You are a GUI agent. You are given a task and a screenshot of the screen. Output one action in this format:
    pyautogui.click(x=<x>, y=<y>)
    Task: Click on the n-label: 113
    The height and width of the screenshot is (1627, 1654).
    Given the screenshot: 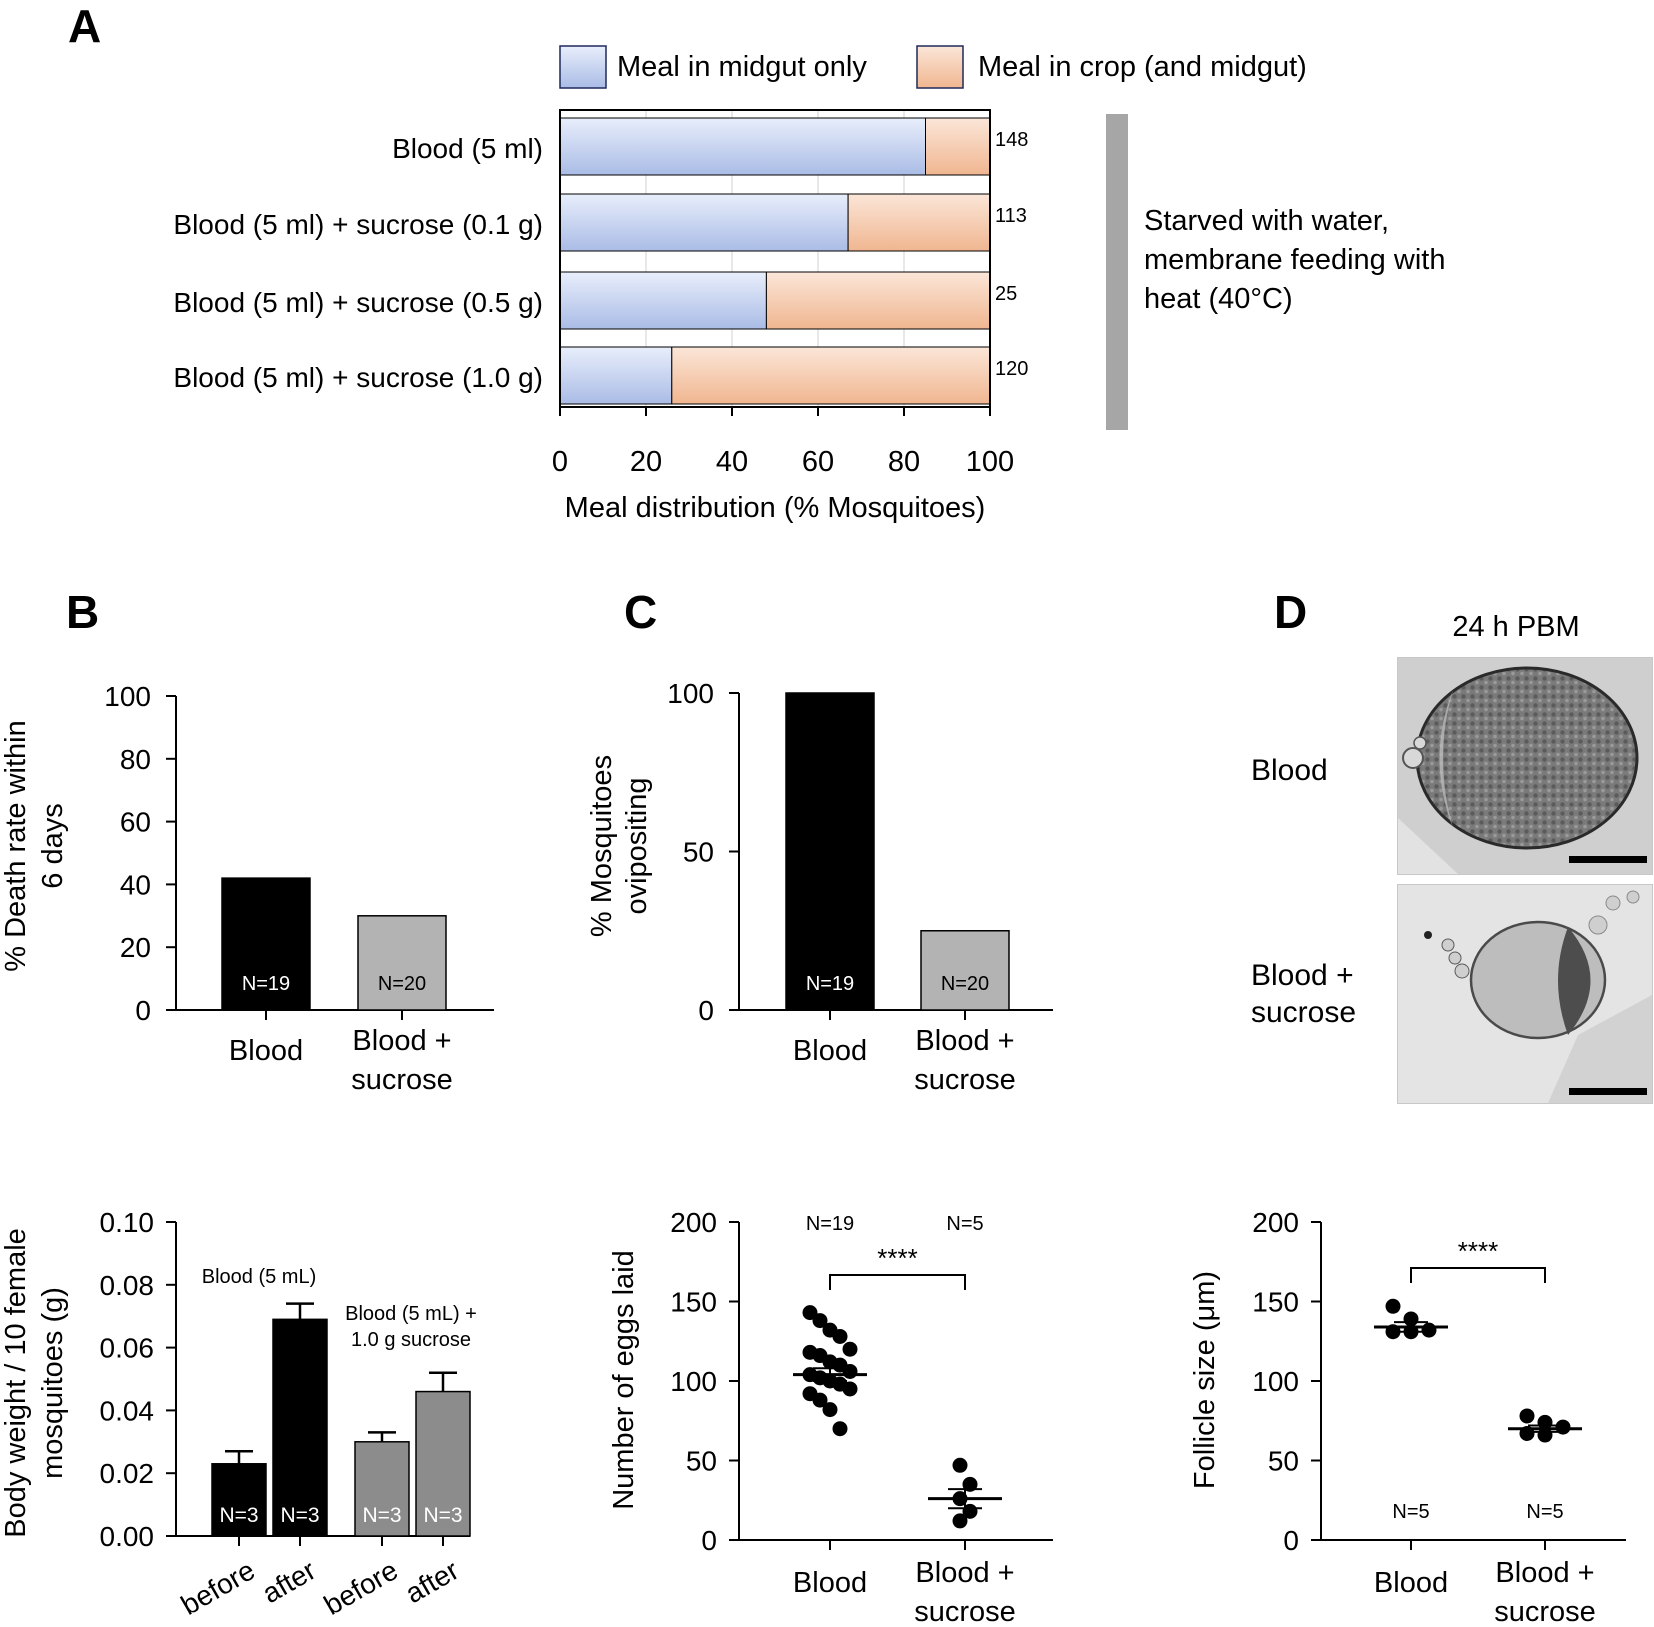 What is the action you would take?
    pyautogui.click(x=1011, y=216)
    